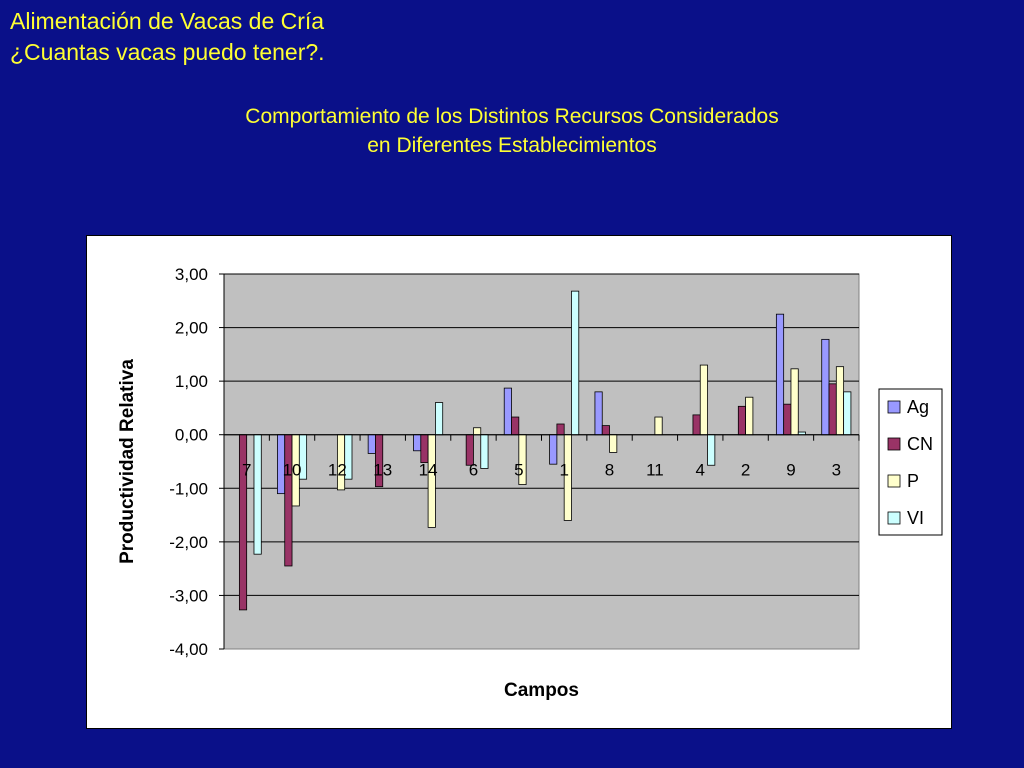 This screenshot has height=768, width=1024. What do you see at coordinates (745, 470) in the screenshot?
I see `x-tick-label: 2` at bounding box center [745, 470].